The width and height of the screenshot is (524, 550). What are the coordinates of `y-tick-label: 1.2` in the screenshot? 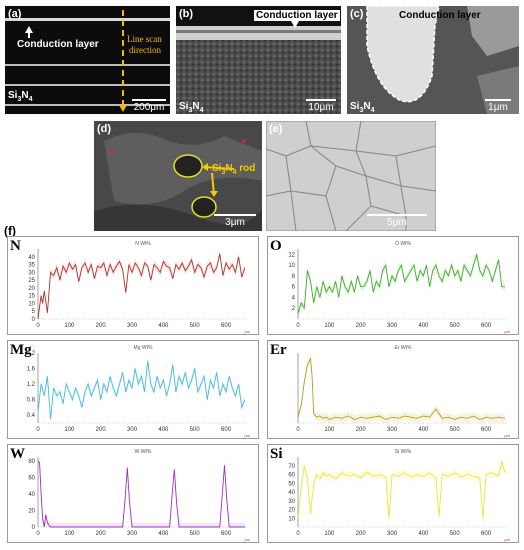 It's located at (31, 385).